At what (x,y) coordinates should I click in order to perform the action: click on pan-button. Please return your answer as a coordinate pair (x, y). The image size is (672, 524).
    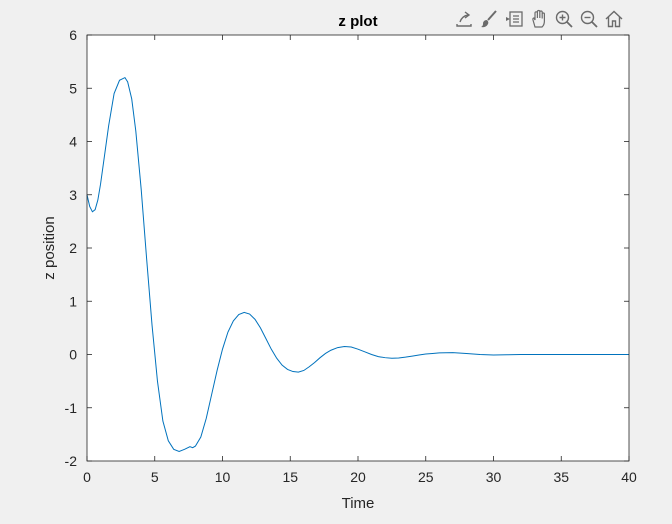
    Looking at the image, I should click on (539, 19).